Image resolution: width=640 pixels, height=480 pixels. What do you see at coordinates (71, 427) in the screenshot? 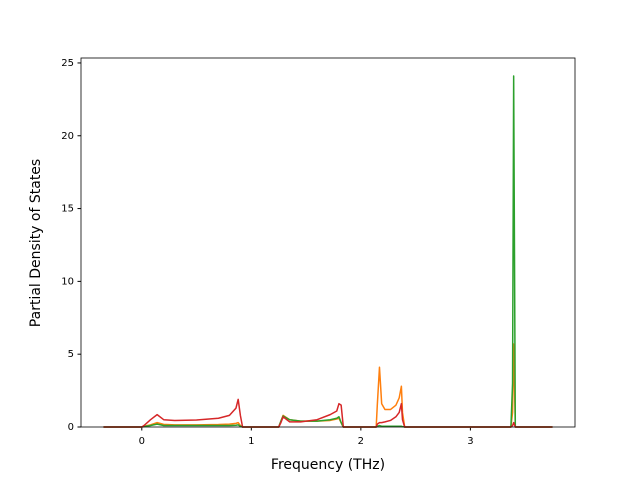
I see `y-tick-label: 0` at bounding box center [71, 427].